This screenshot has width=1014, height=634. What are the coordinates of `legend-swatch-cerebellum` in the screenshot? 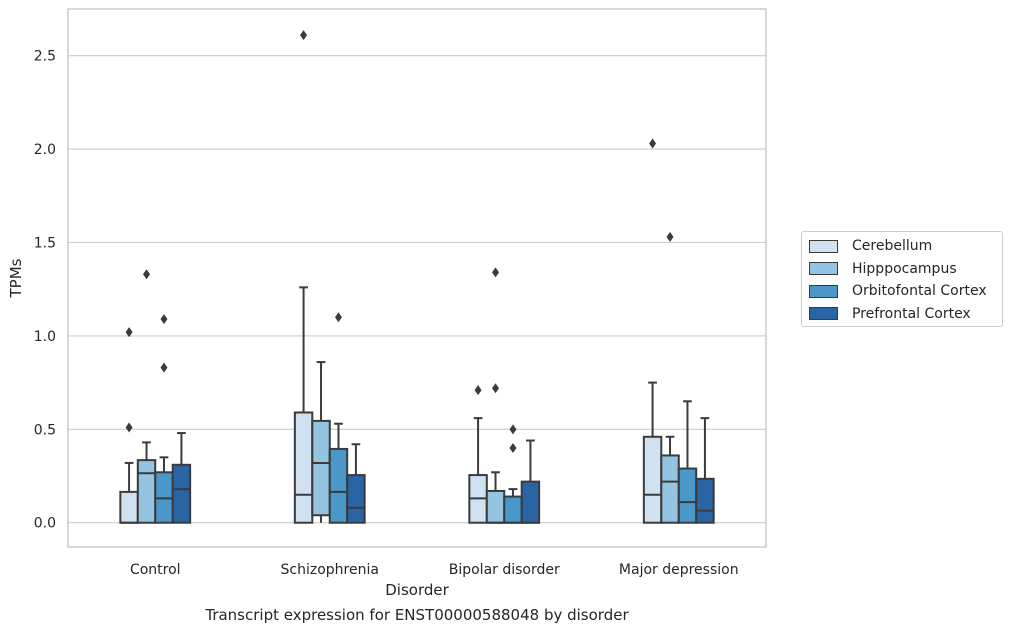 It's located at (823, 246).